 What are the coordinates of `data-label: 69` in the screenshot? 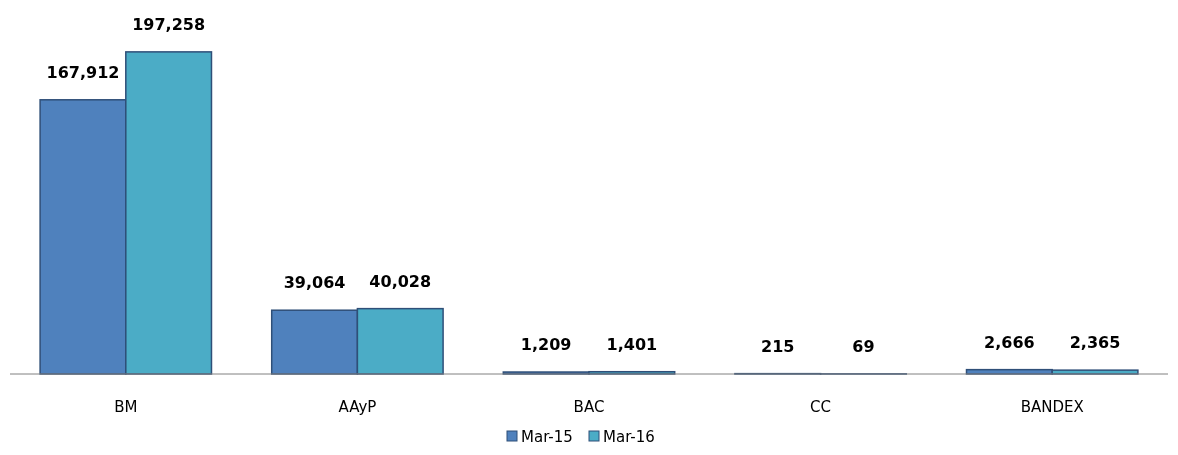 It's located at (863, 346).